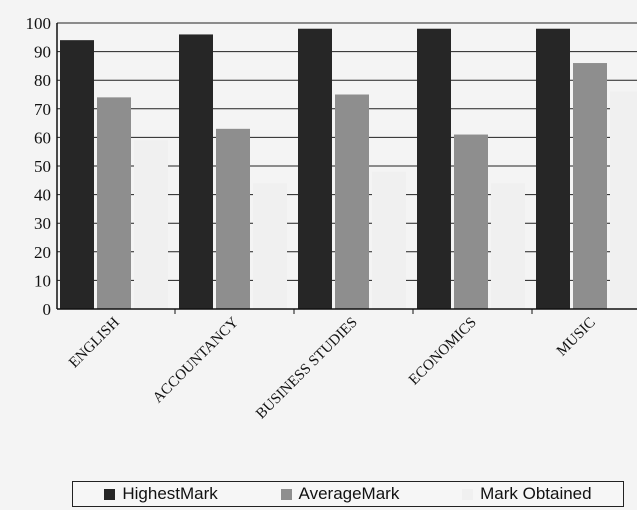 The width and height of the screenshot is (637, 510). I want to click on legend-label-obtained: Mark Obtained, so click(536, 493).